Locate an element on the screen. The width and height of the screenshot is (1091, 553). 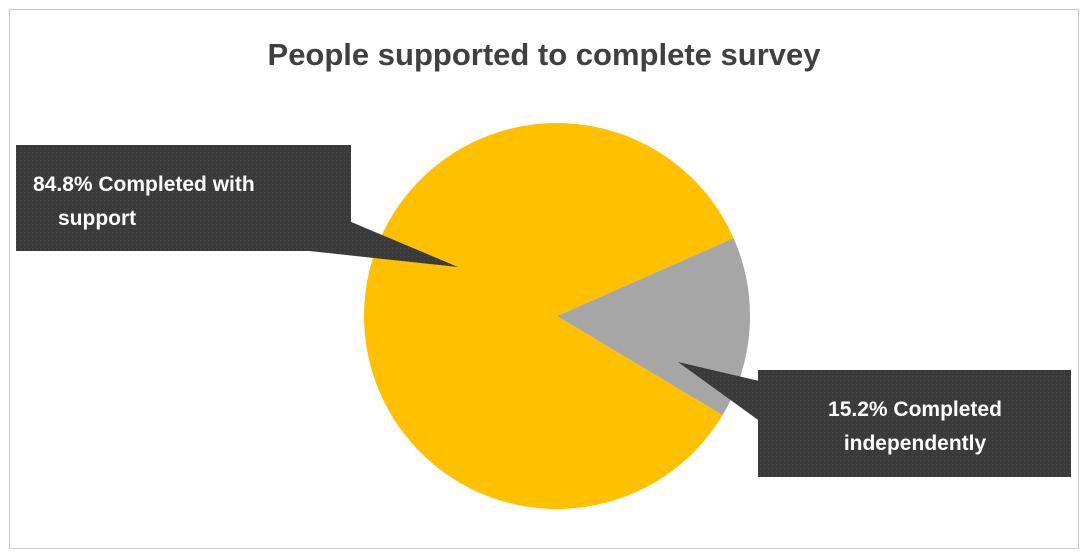
callout-completed-with-support: 84.8% Completed with support is located at coordinates (237, 206).